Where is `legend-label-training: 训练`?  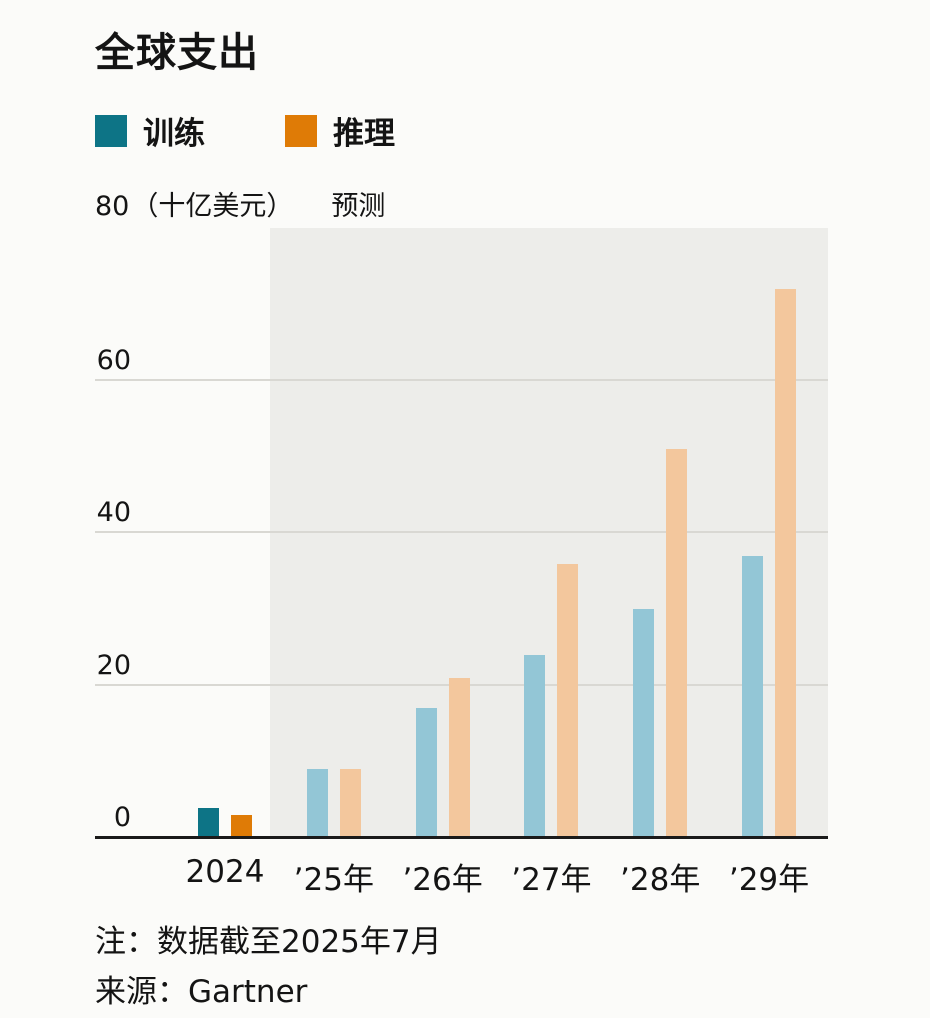 legend-label-training: 训练 is located at coordinates (174, 134).